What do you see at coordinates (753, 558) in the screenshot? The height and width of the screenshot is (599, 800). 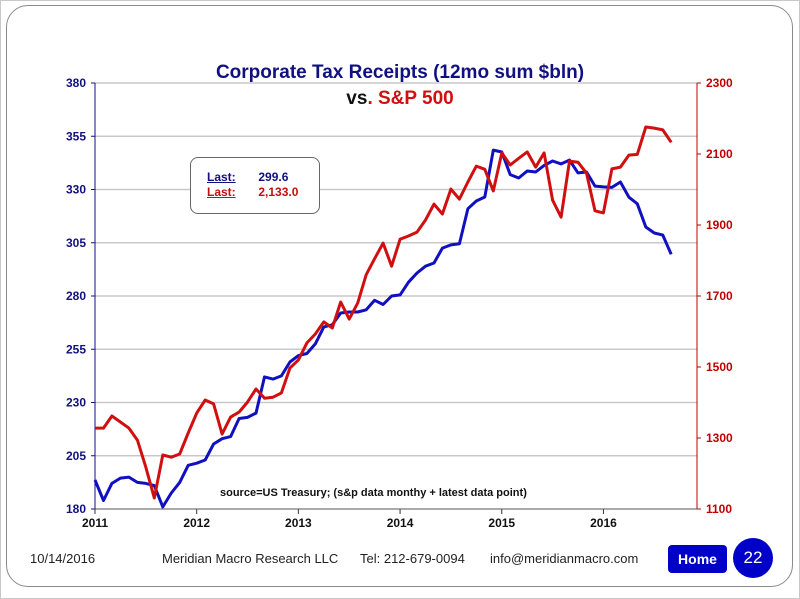 I see `page-number: 22` at bounding box center [753, 558].